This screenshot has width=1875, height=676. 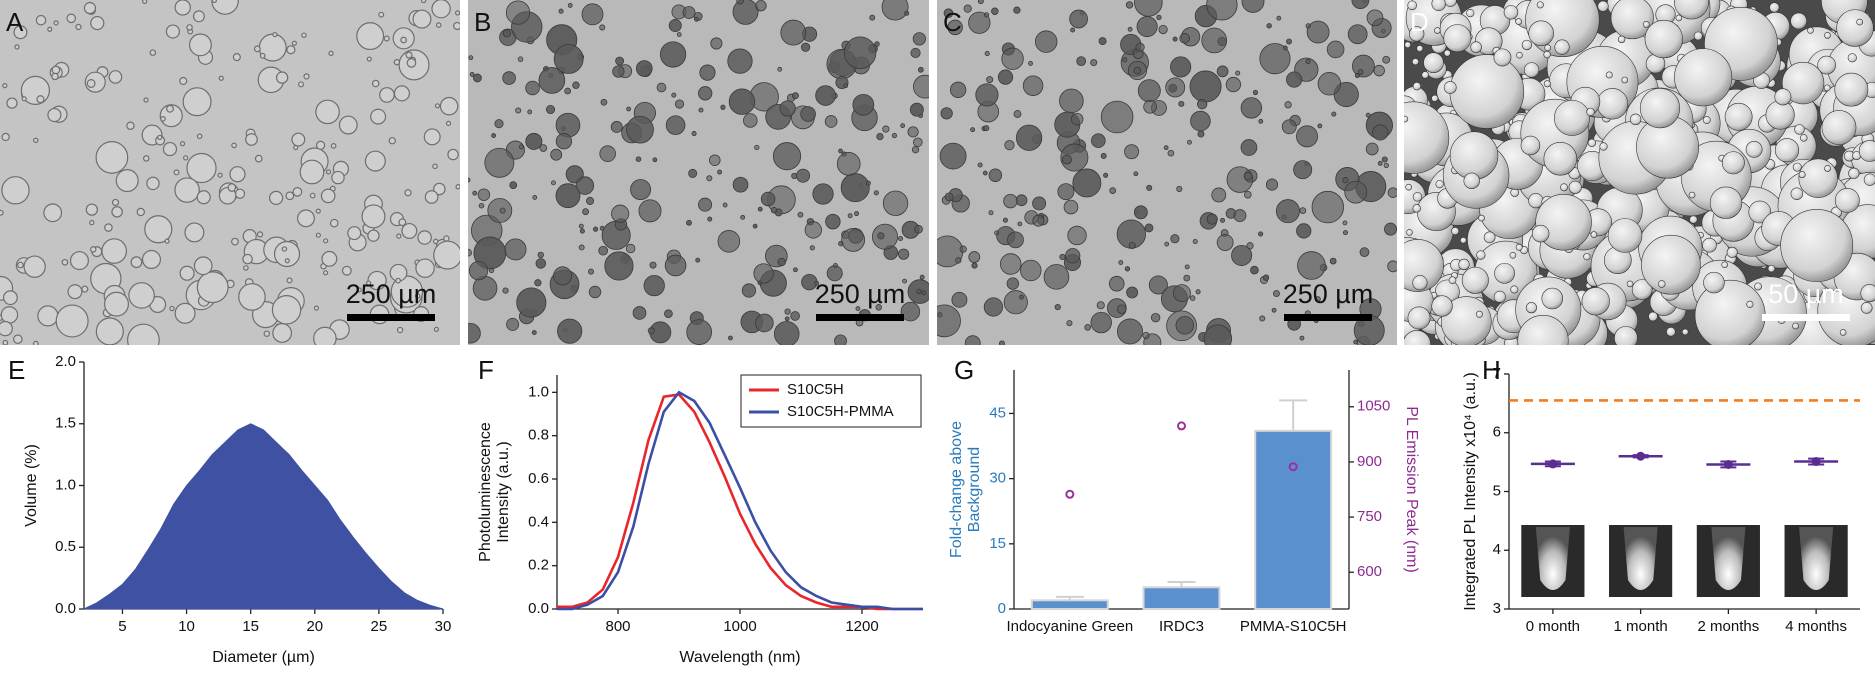 I want to click on scale-bar, so click(x=391, y=317).